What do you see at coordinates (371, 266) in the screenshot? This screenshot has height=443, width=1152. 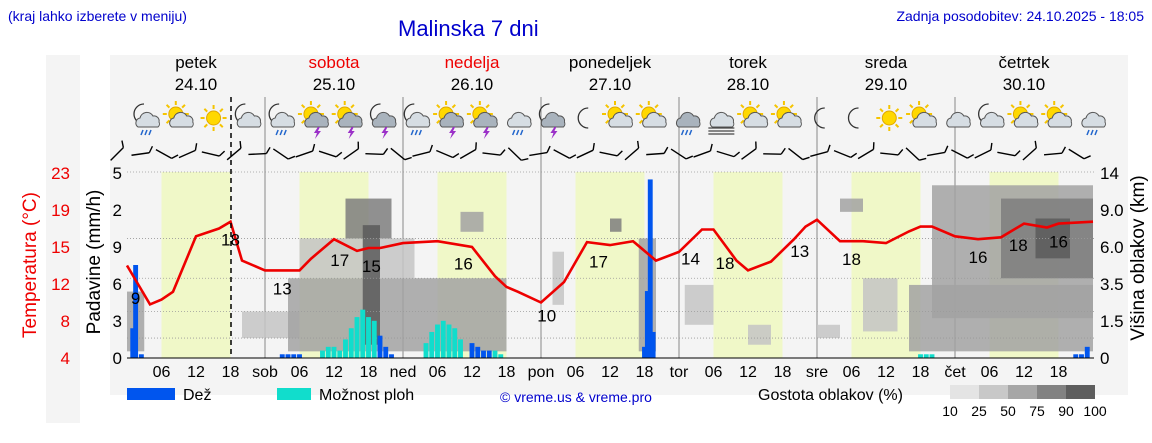 I see `temp-label: 15` at bounding box center [371, 266].